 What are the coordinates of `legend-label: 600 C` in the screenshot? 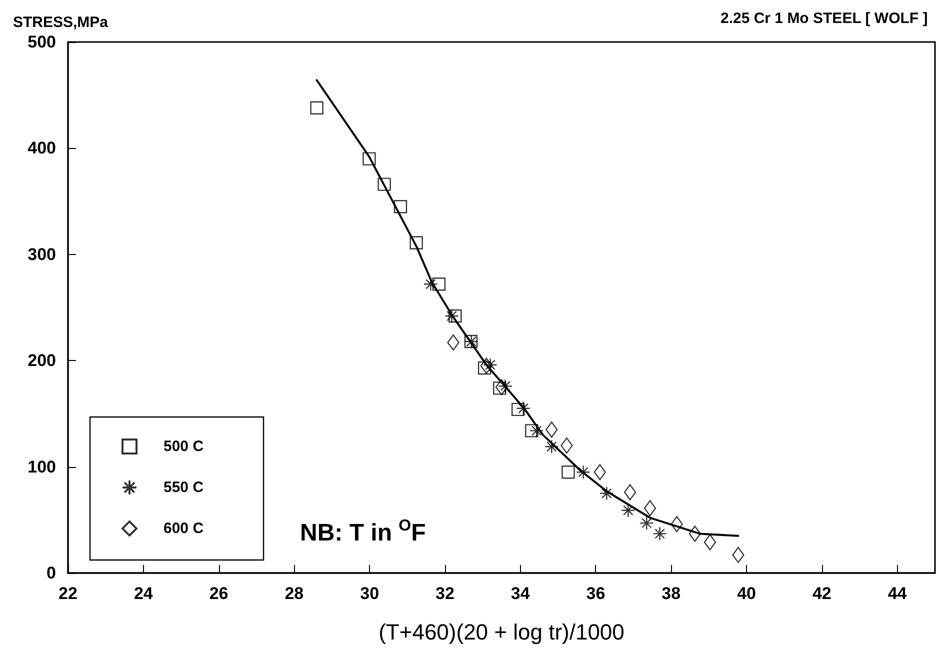 It's located at (184, 528).